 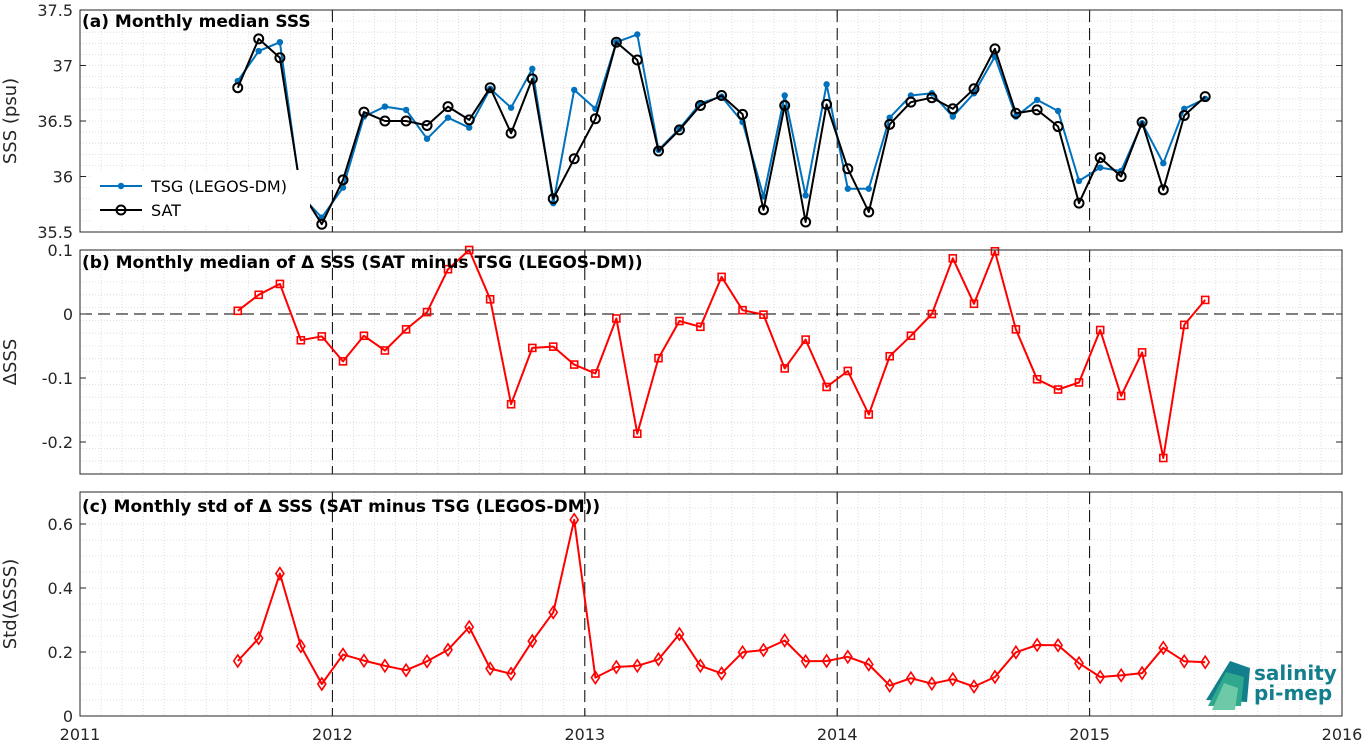 I want to click on legend: TSG (LEGOS-DM) SAT, so click(x=201, y=198).